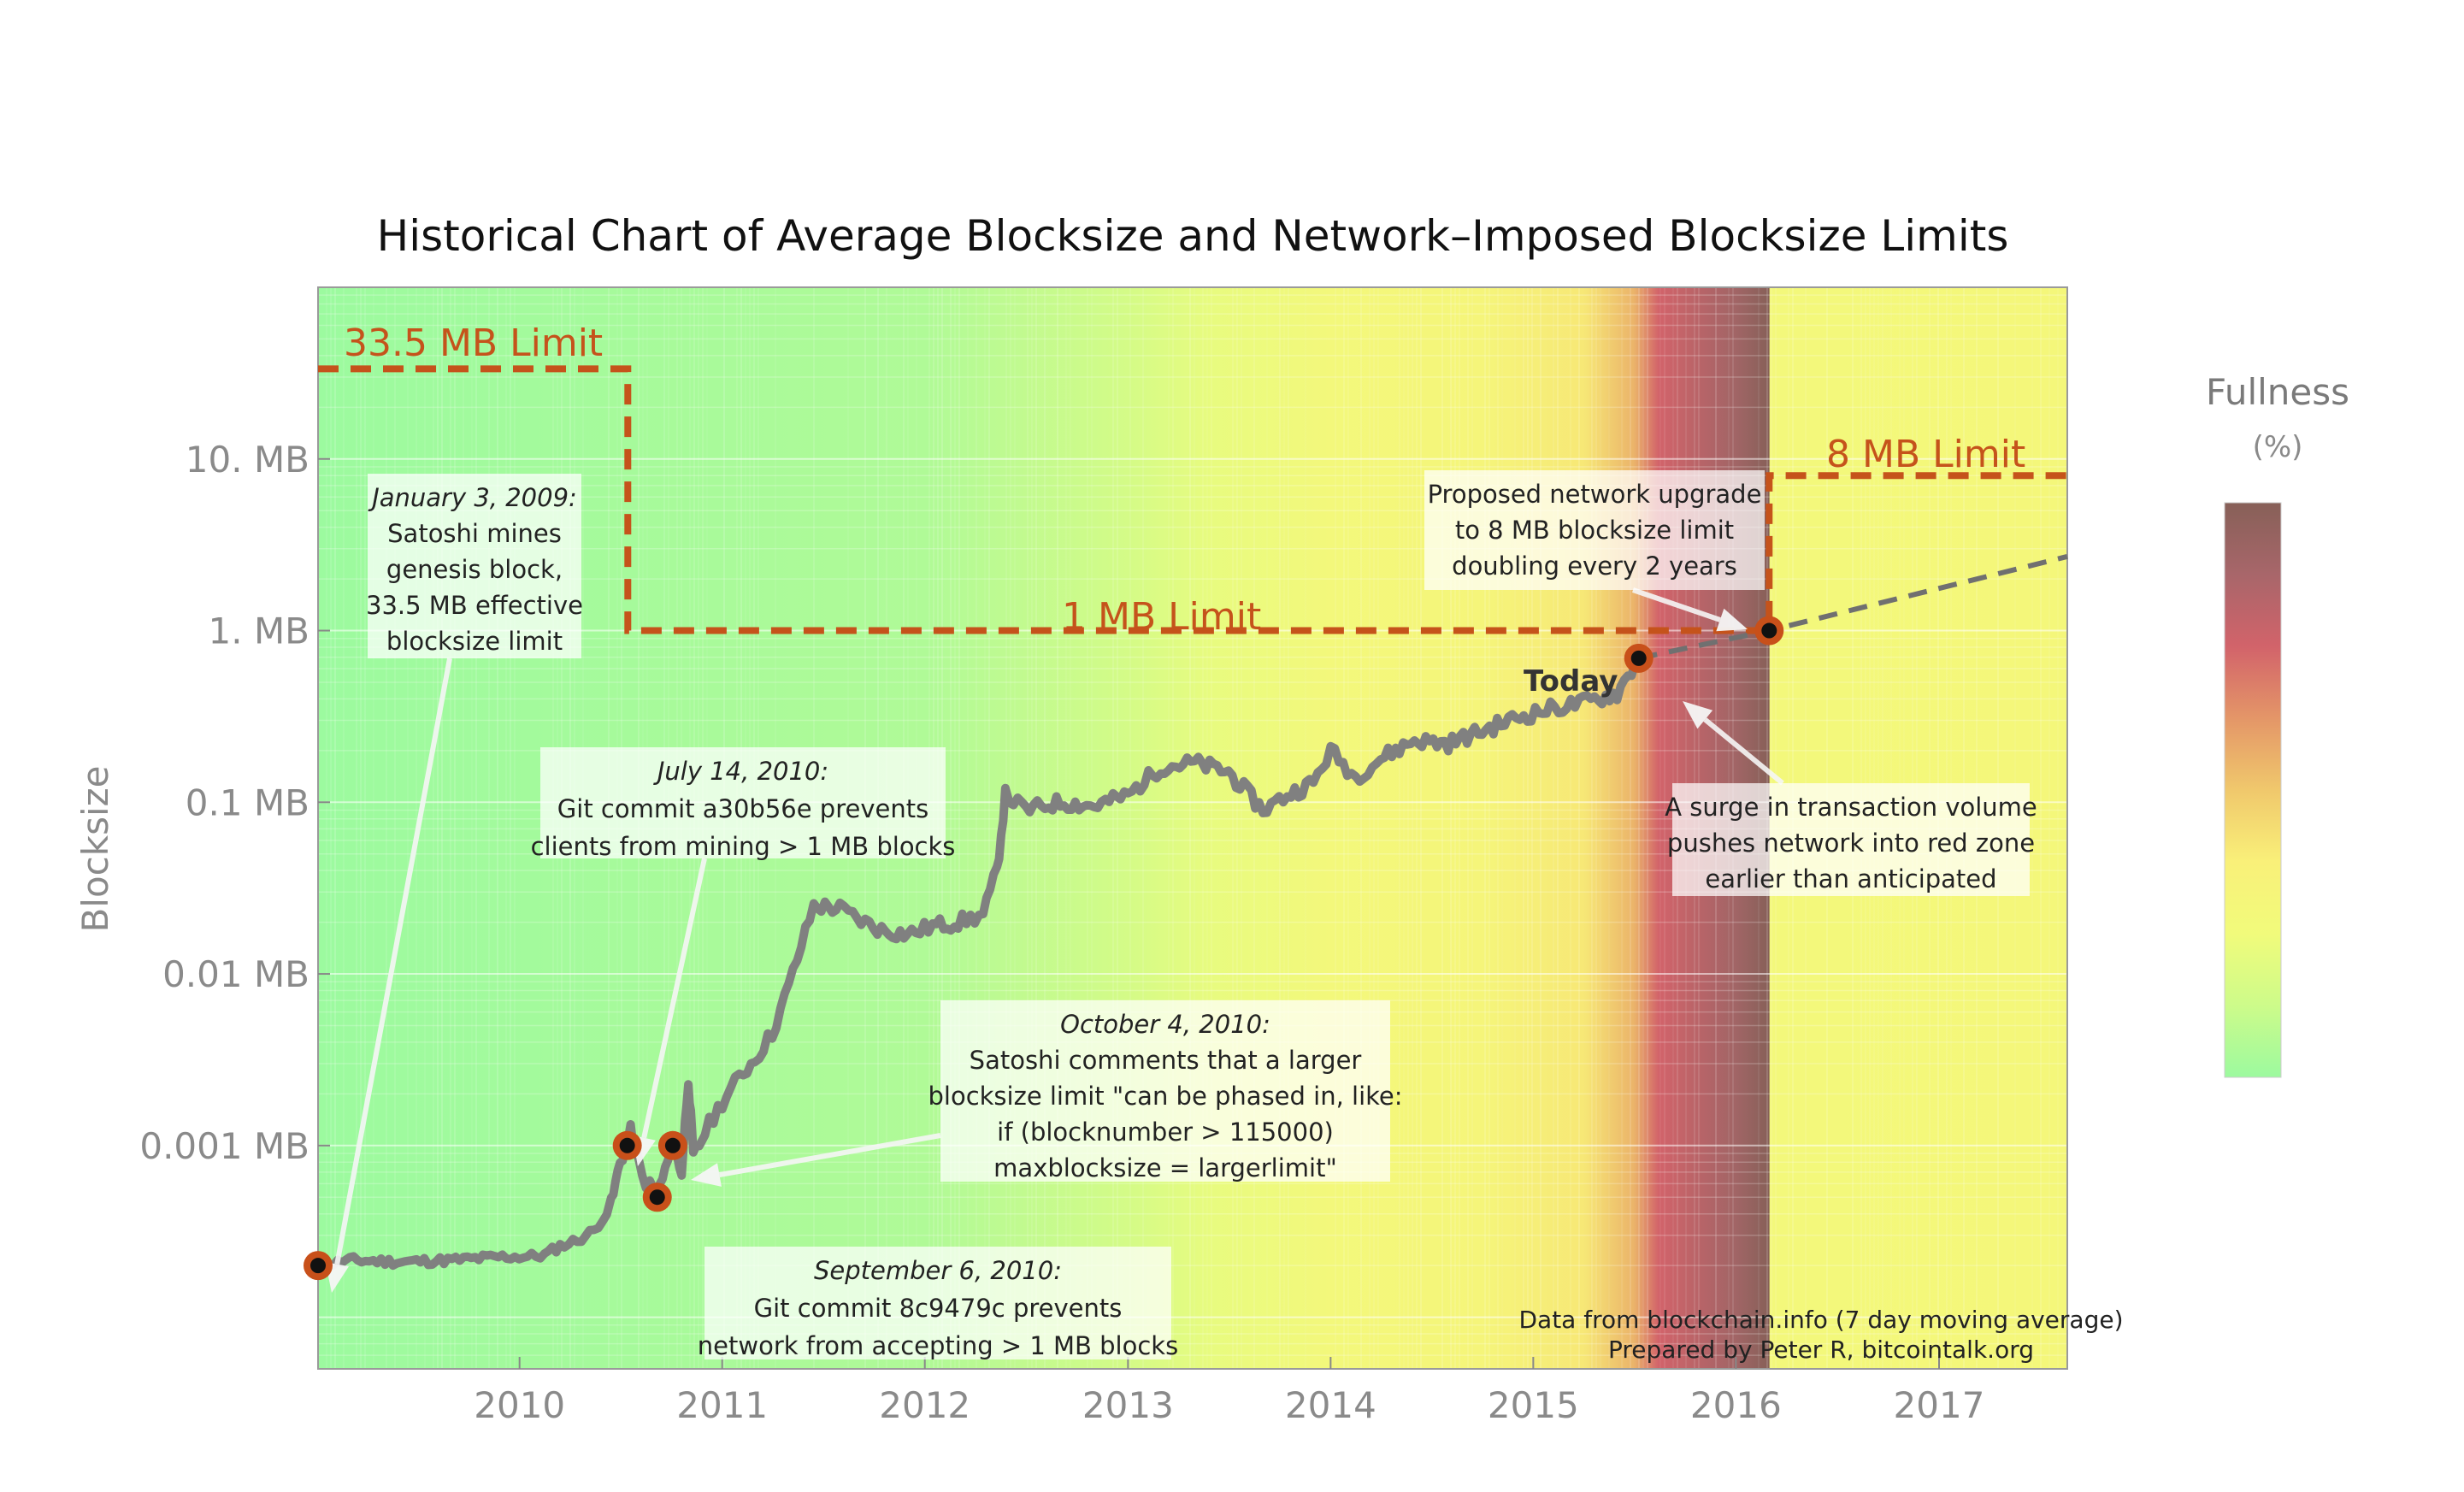 This screenshot has width=2464, height=1492. What do you see at coordinates (475, 641) in the screenshot?
I see `annotation-line: blocksize limit` at bounding box center [475, 641].